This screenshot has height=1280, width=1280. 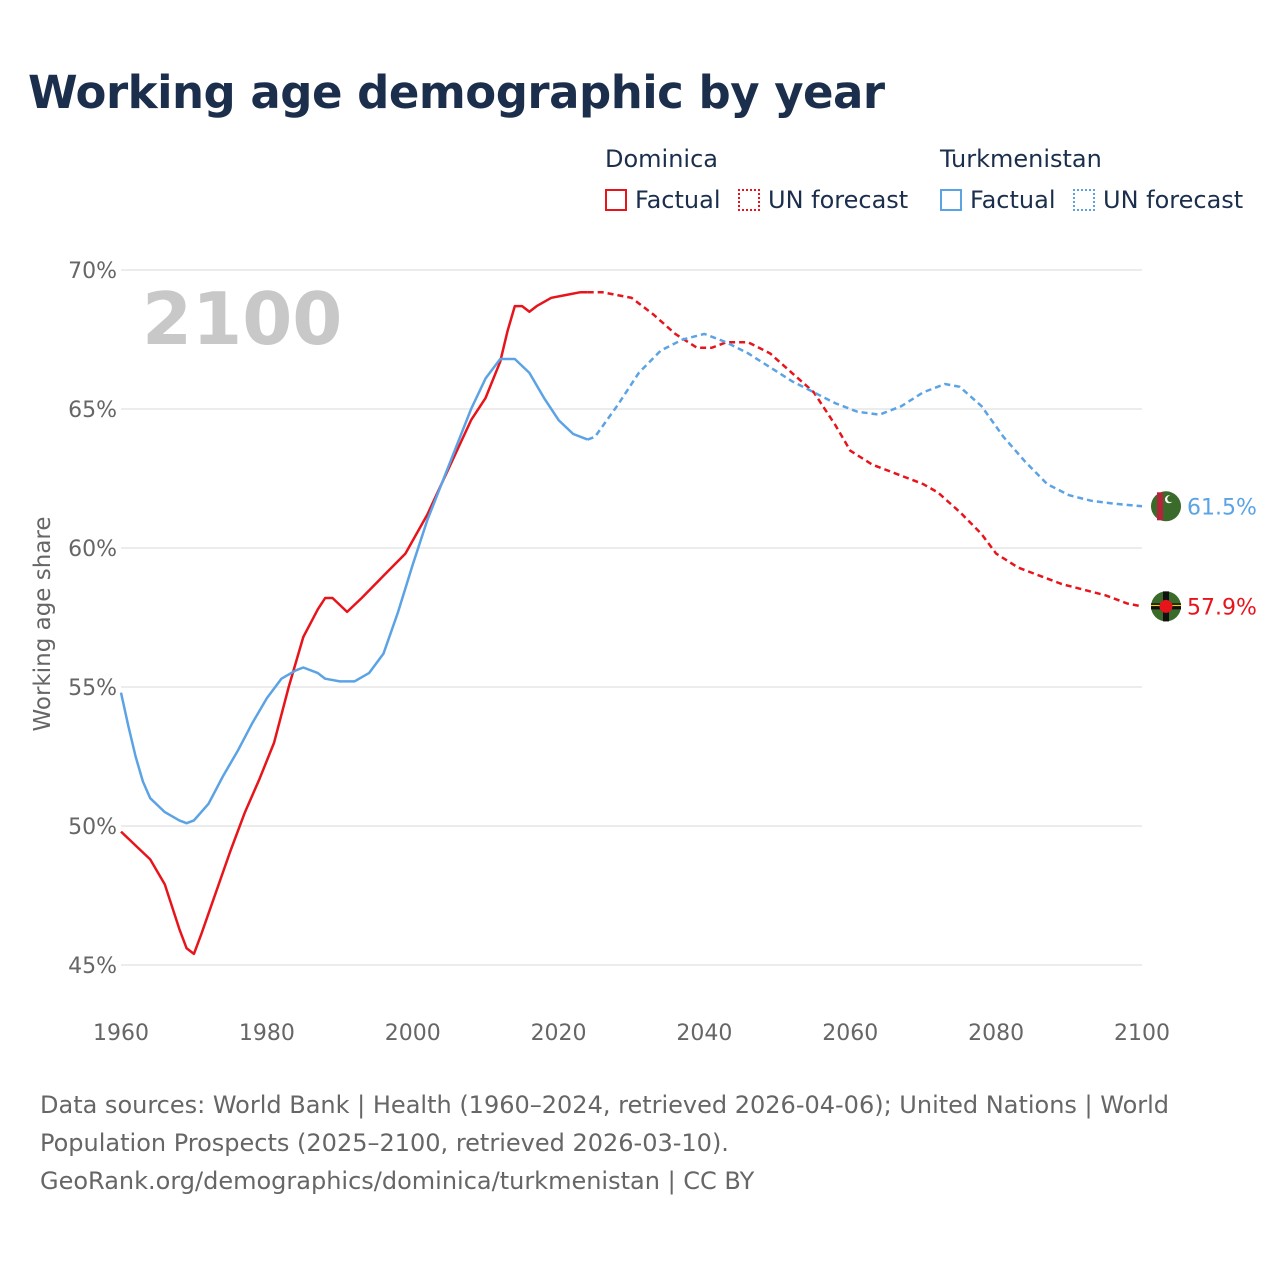 I want to click on turkmenistan-flag-icon, so click(x=1166, y=506).